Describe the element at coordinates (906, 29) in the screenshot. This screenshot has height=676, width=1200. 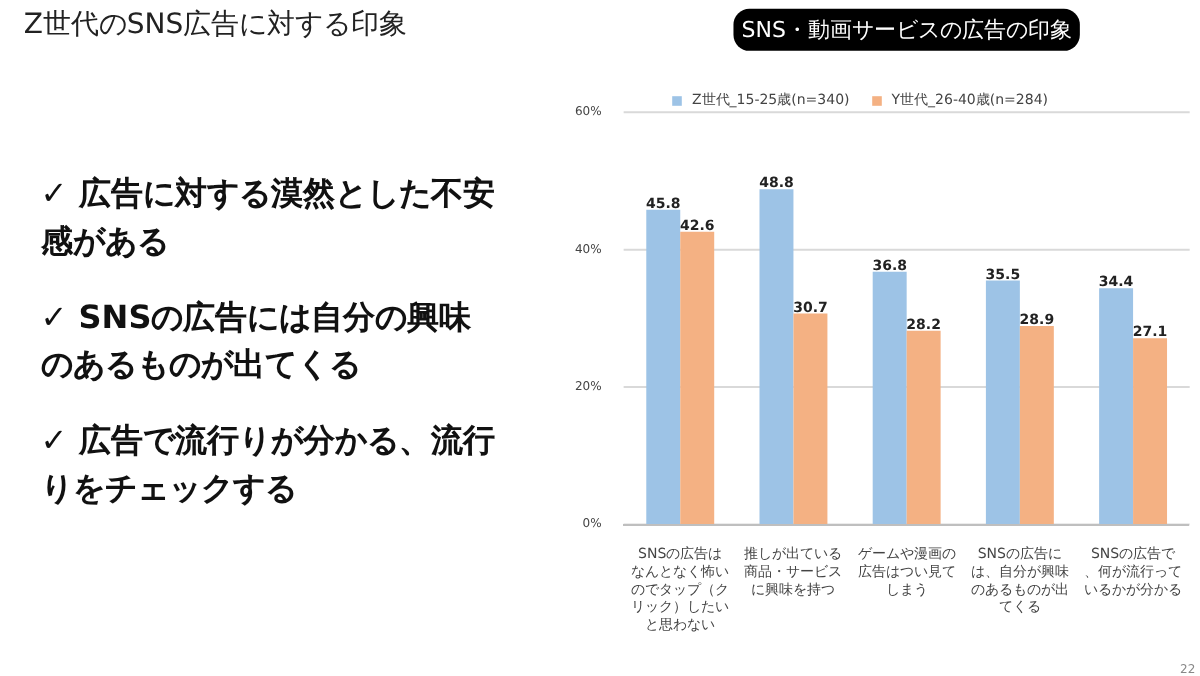
I see `chart-subtitle: SNS・動画サービスの広告の印象` at that location.